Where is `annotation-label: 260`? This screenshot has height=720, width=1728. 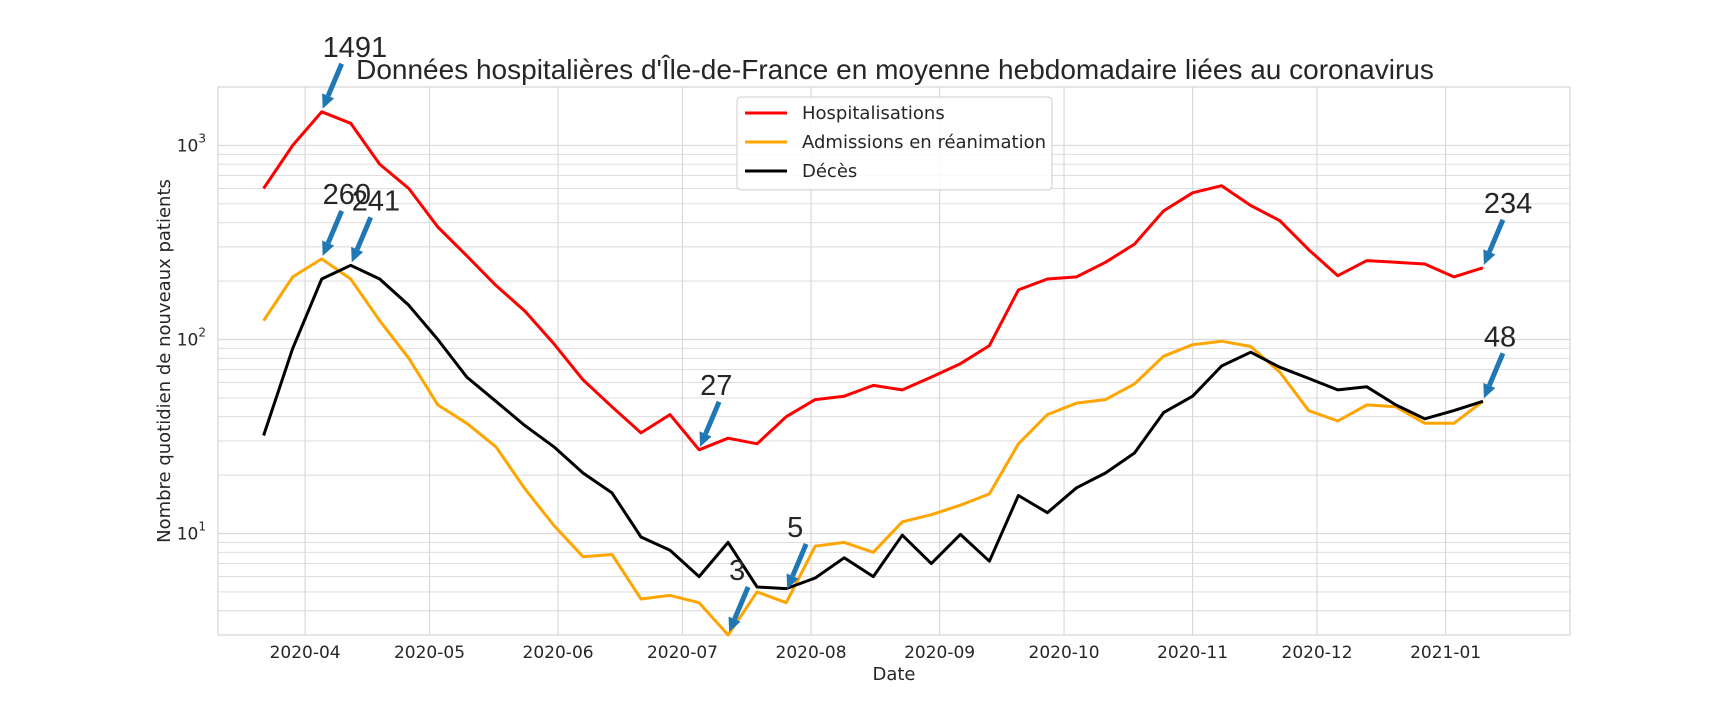 annotation-label: 260 is located at coordinates (347, 195).